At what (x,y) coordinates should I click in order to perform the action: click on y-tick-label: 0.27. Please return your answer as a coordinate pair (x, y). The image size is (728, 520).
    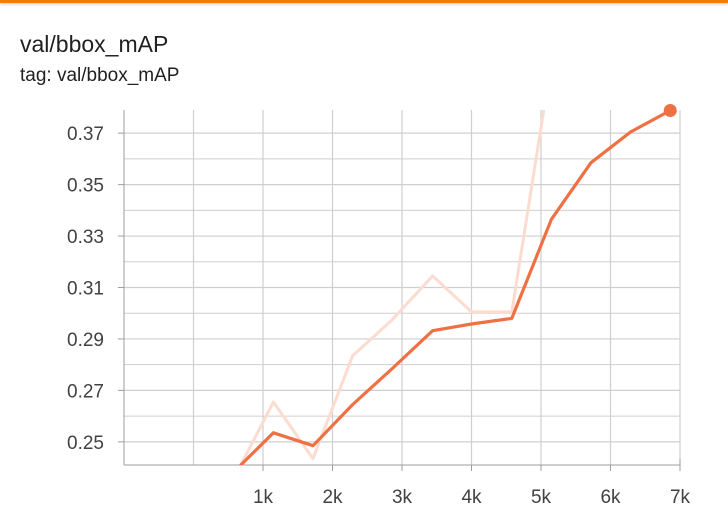
    Looking at the image, I should click on (85, 391).